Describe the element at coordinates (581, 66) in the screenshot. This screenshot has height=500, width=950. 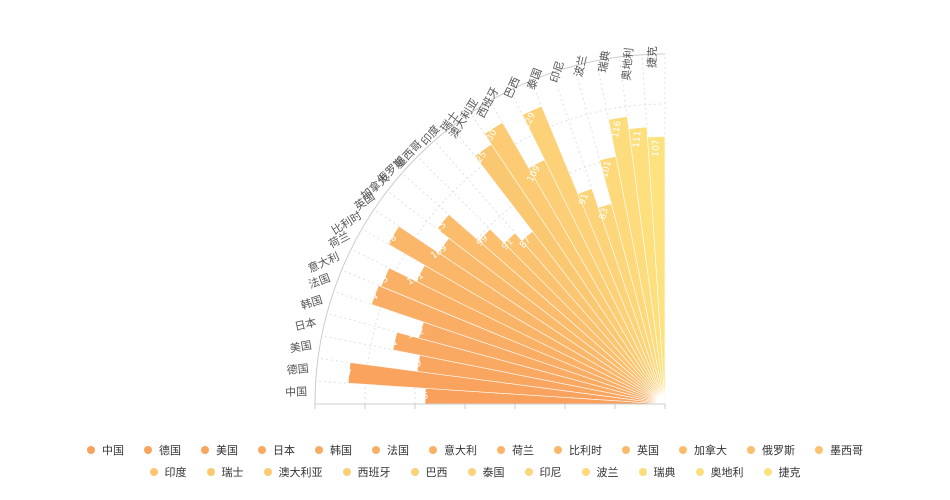
I see `category-label: 波兰` at that location.